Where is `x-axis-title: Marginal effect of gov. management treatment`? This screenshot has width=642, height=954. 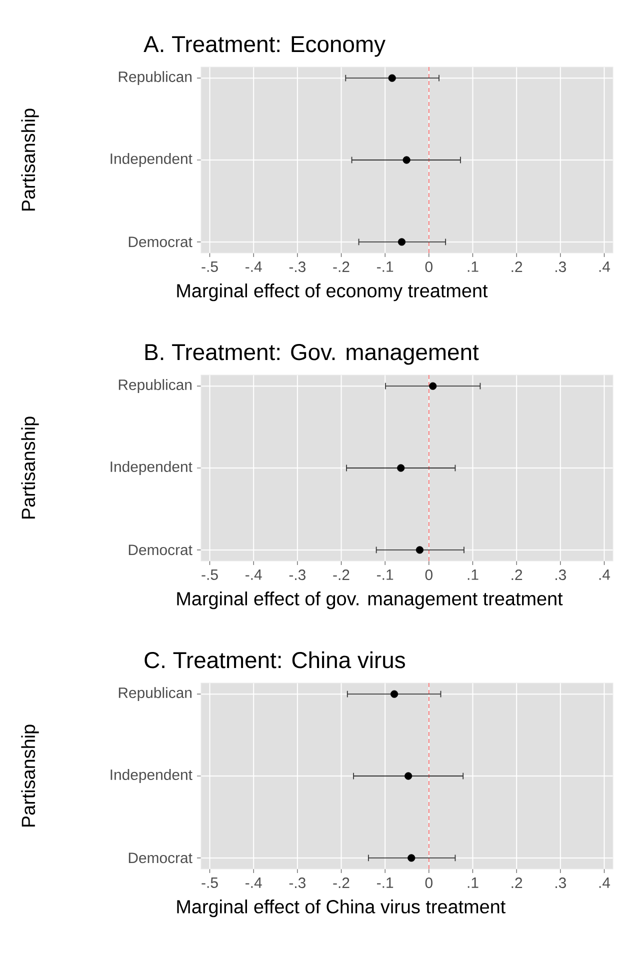
x-axis-title: Marginal effect of gov. management treatment is located at coordinates (370, 601).